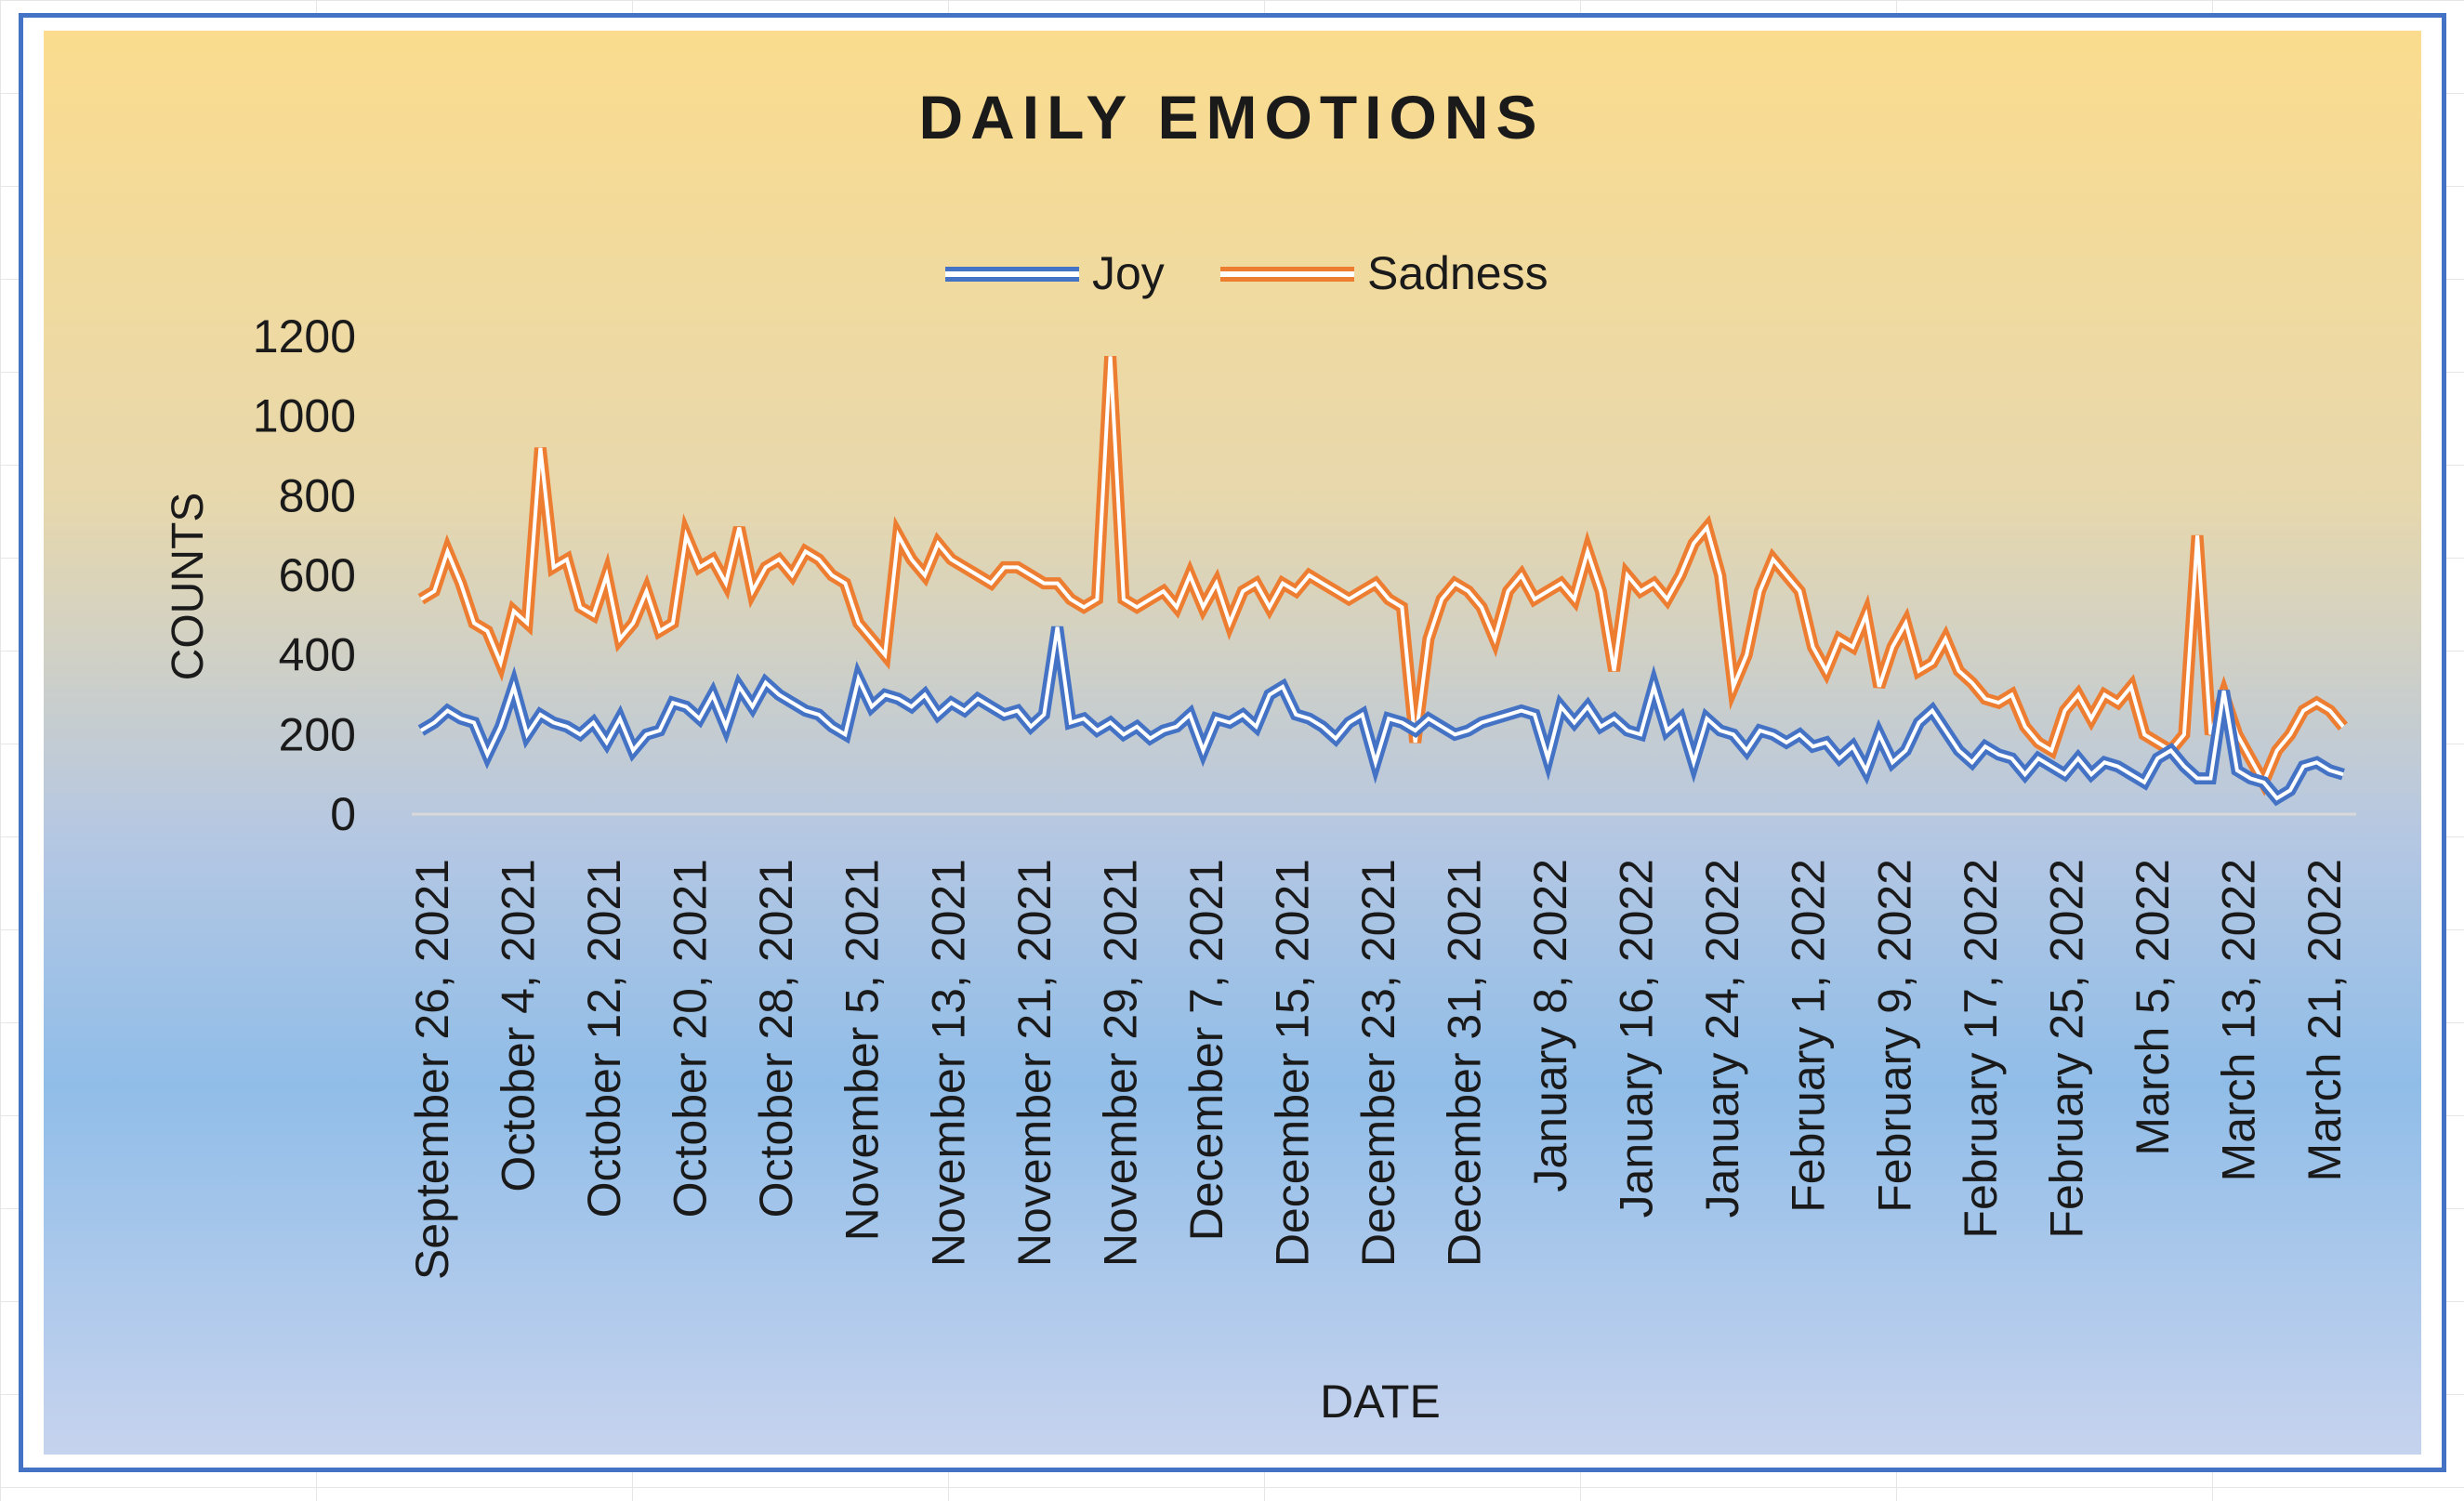  What do you see at coordinates (1722, 1038) in the screenshot?
I see `x-tick-label: January 24, 2022` at bounding box center [1722, 1038].